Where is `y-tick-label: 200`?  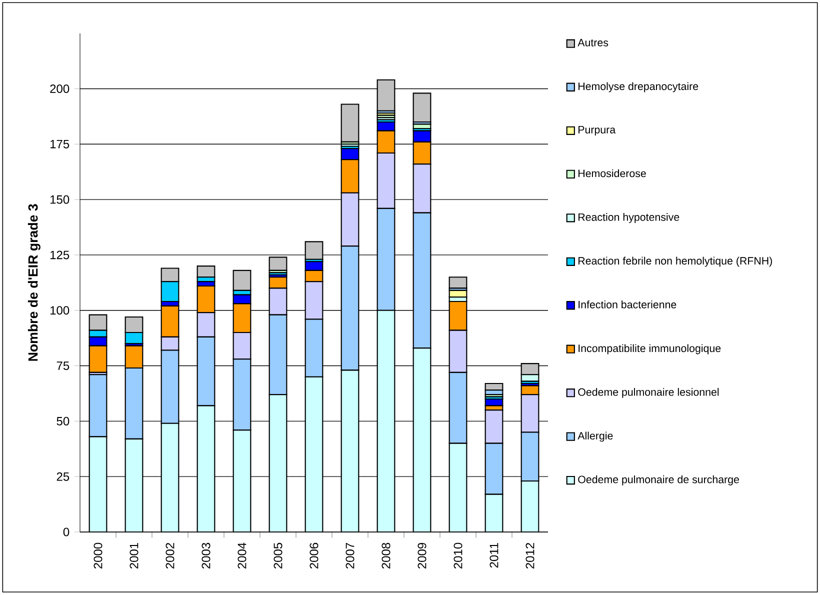
y-tick-label: 200 is located at coordinates (60, 89).